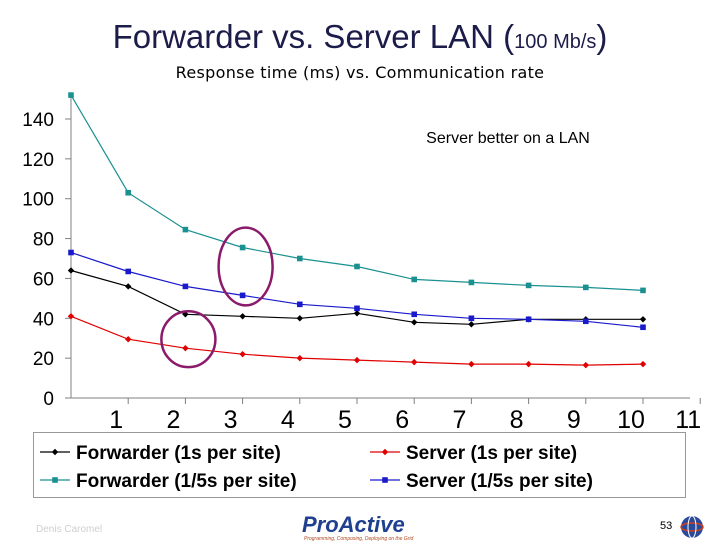 This screenshot has width=720, height=542. Describe the element at coordinates (517, 420) in the screenshot. I see `x-tick-label: 8` at that location.